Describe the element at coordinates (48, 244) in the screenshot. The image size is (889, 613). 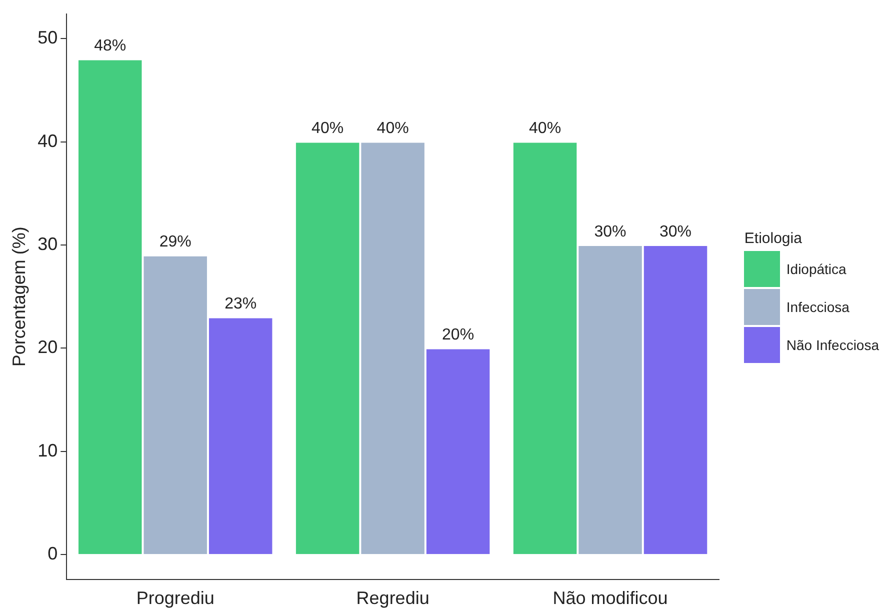
I see `y-tick-label: 30` at that location.